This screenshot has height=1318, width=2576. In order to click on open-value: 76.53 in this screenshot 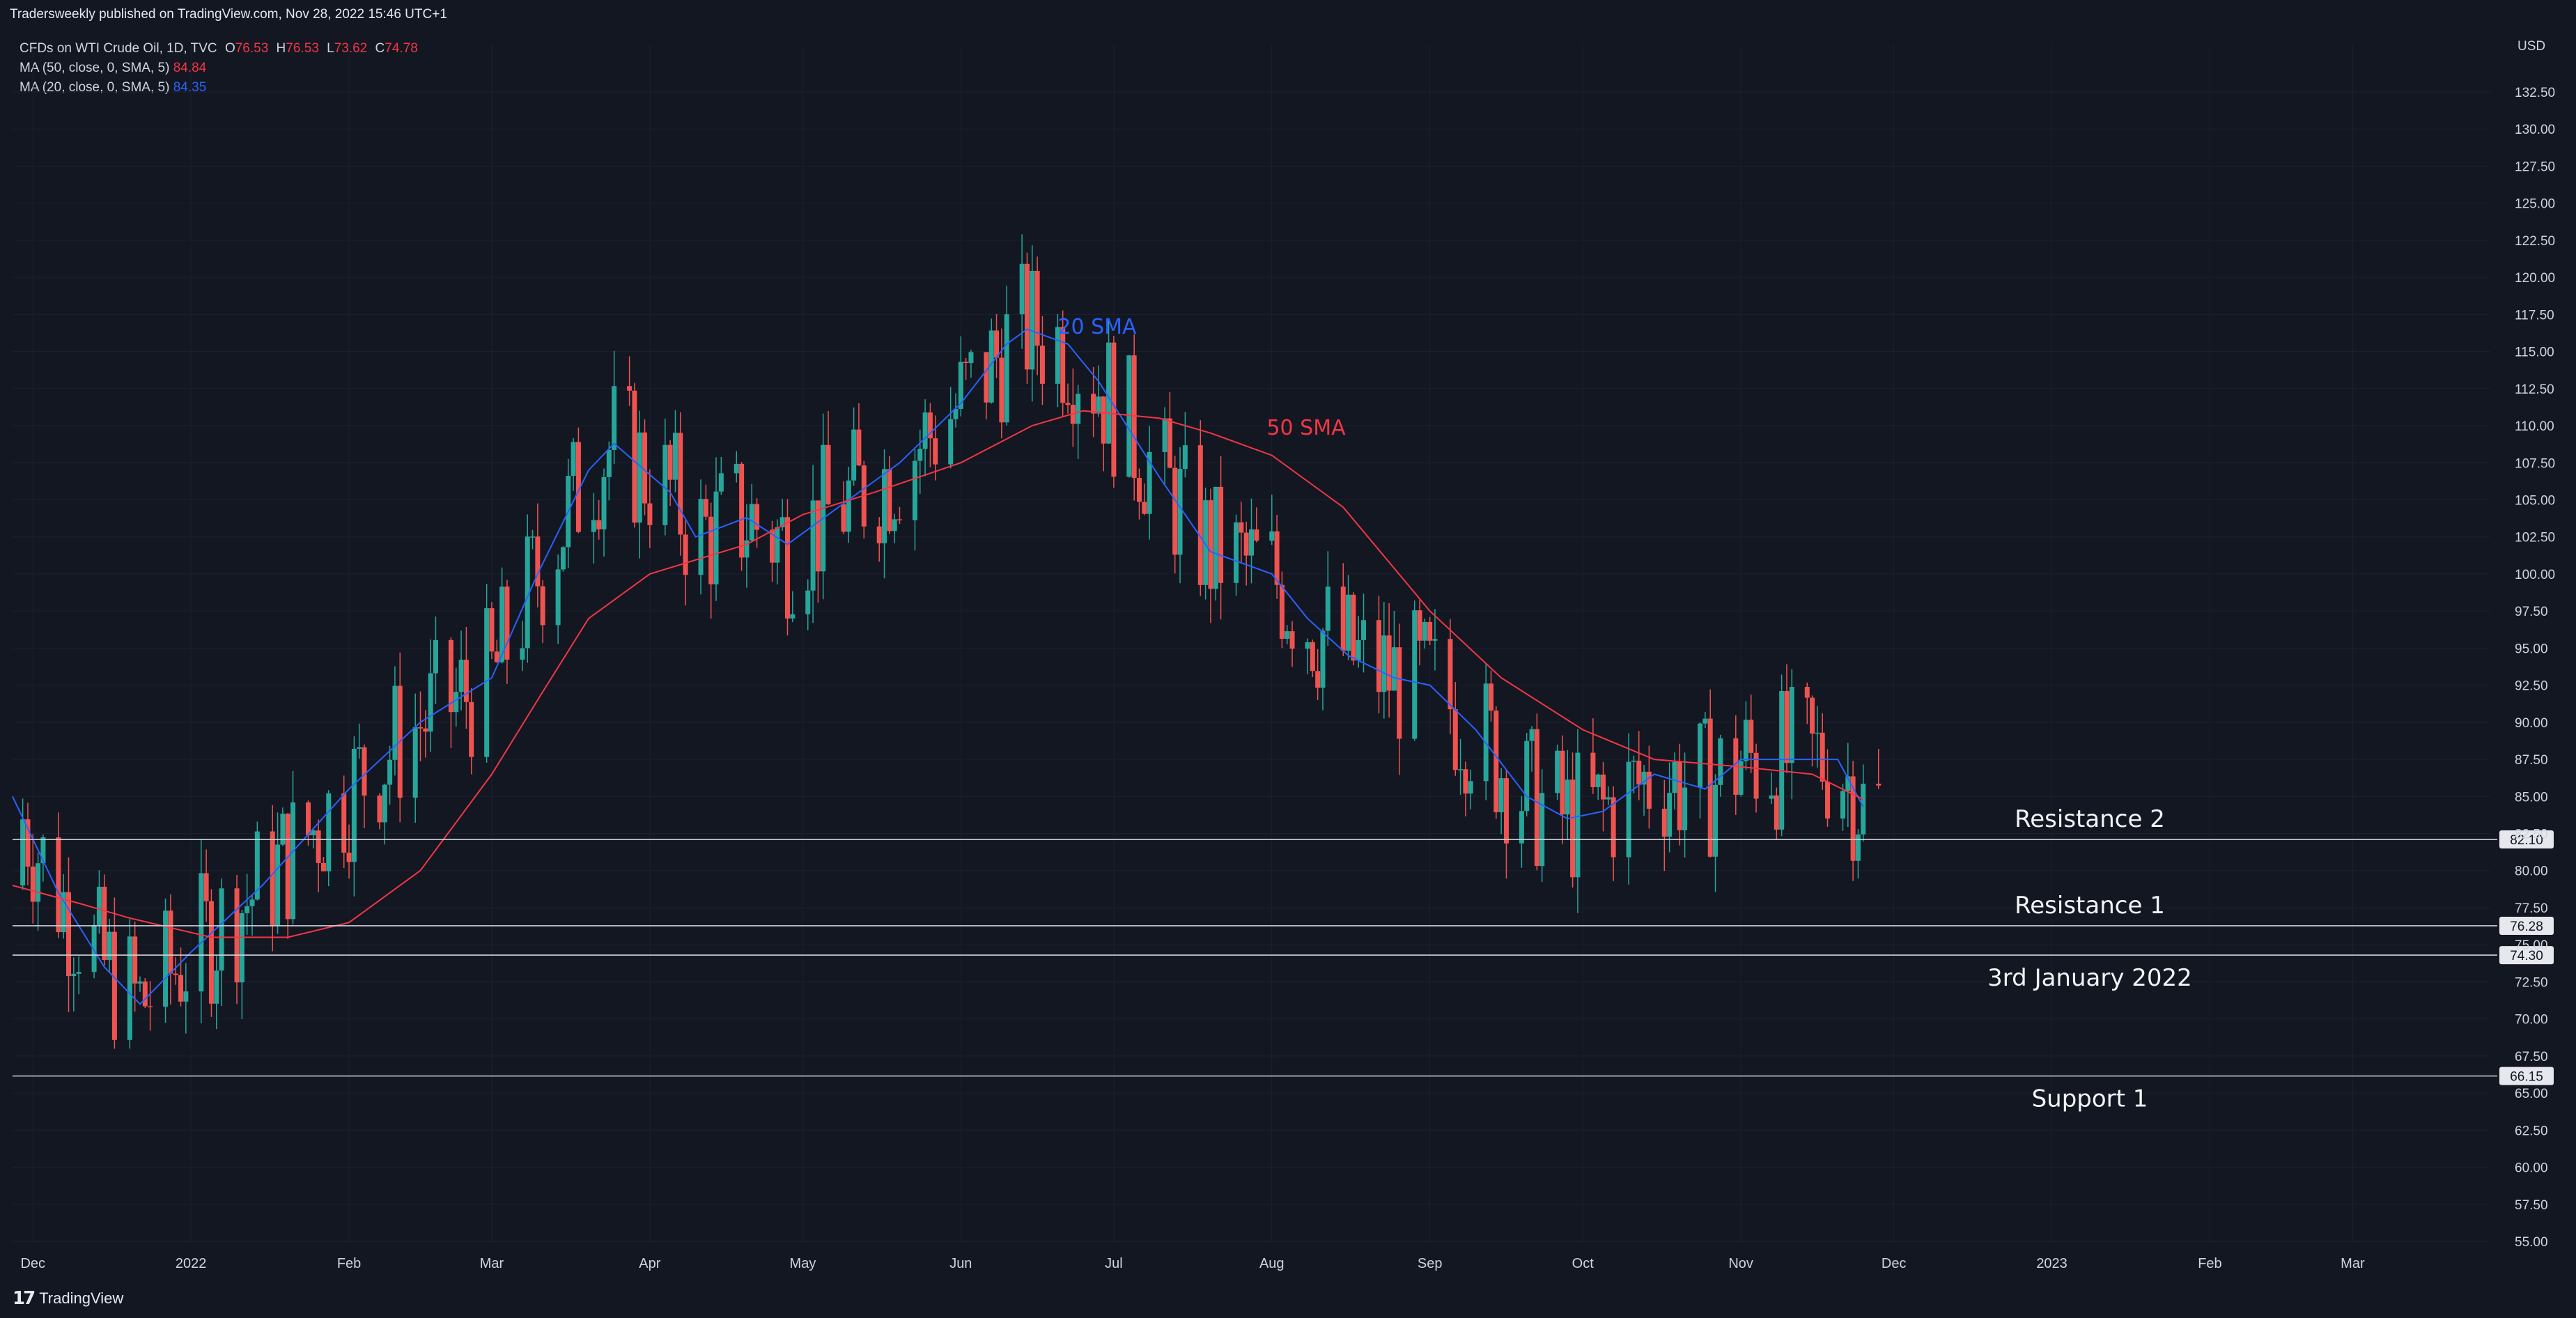, I will do `click(252, 48)`.